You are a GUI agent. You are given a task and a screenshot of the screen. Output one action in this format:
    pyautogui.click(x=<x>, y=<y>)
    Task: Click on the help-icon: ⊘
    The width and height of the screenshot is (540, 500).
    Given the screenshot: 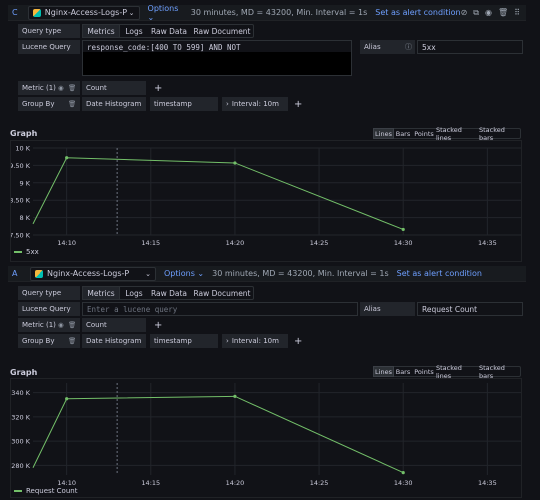 What is the action you would take?
    pyautogui.click(x=464, y=12)
    